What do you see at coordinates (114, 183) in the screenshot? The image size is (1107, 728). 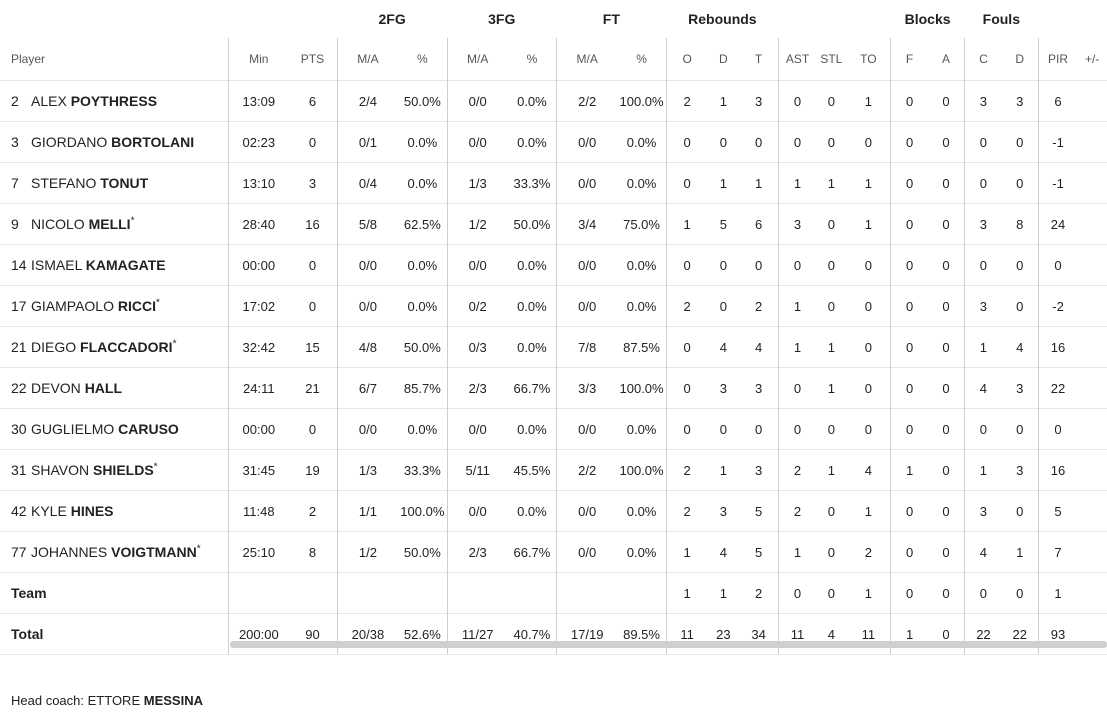 I see `player-name-cell: 7 STEFANO TONUT` at bounding box center [114, 183].